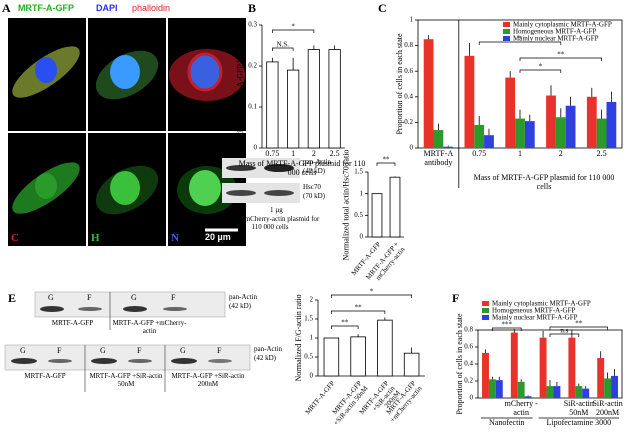 Image resolution: width=628 pixels, height=433 pixels. Describe the element at coordinates (607, 408) in the screenshot. I see `x-tick-label: SiR-actin 200nM` at that location.